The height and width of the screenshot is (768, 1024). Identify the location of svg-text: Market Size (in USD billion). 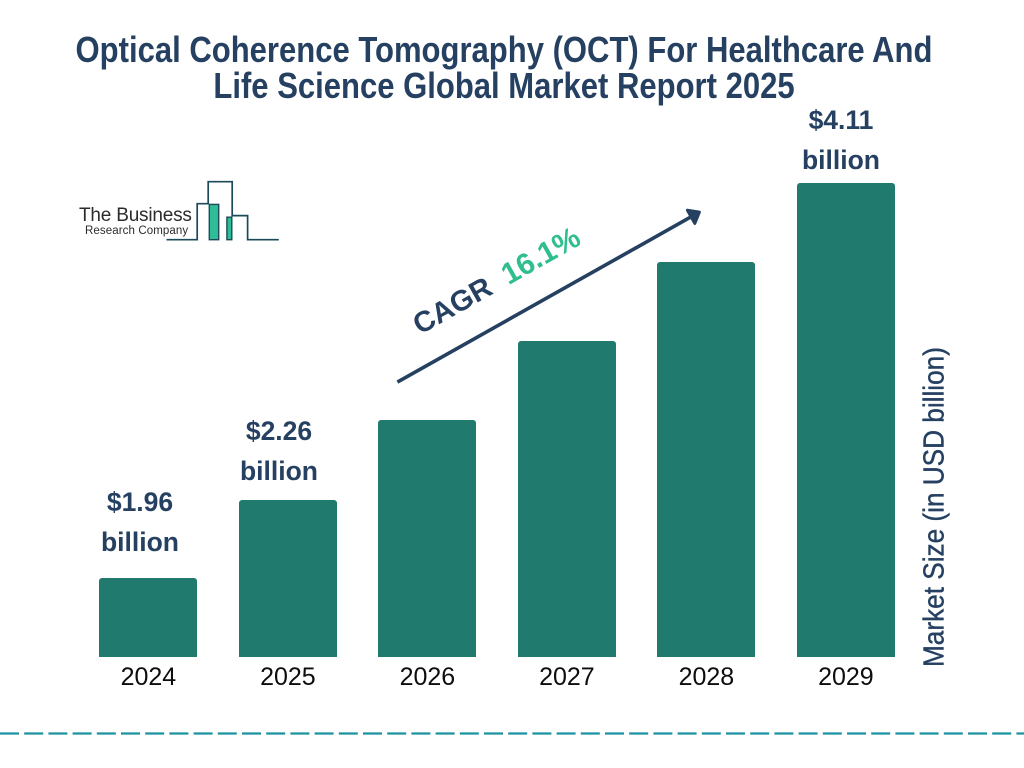
(933, 507).